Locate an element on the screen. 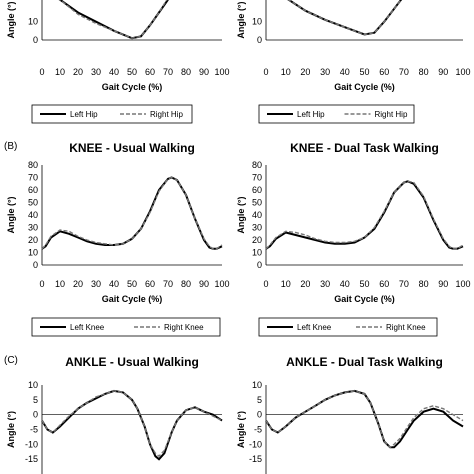 This screenshot has width=474, height=474. chart-2-y-axis-label: Angle (°) is located at coordinates (11, 214).